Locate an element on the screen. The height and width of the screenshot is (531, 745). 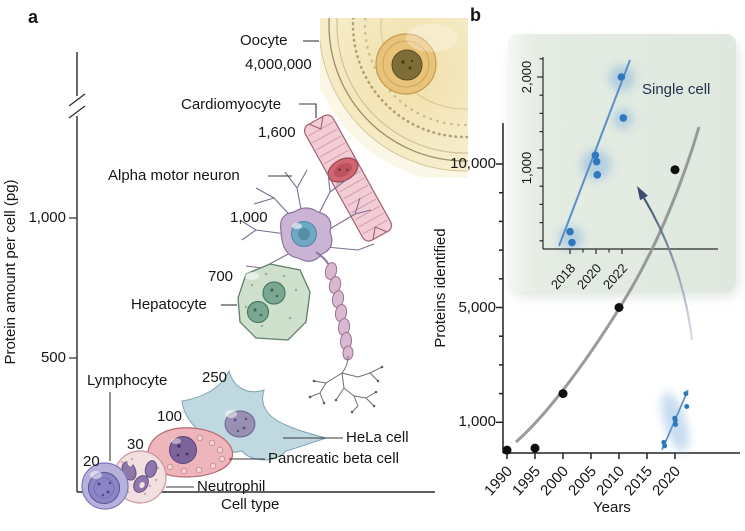
value-cardiomyocyte: 1,600 is located at coordinates (277, 132).